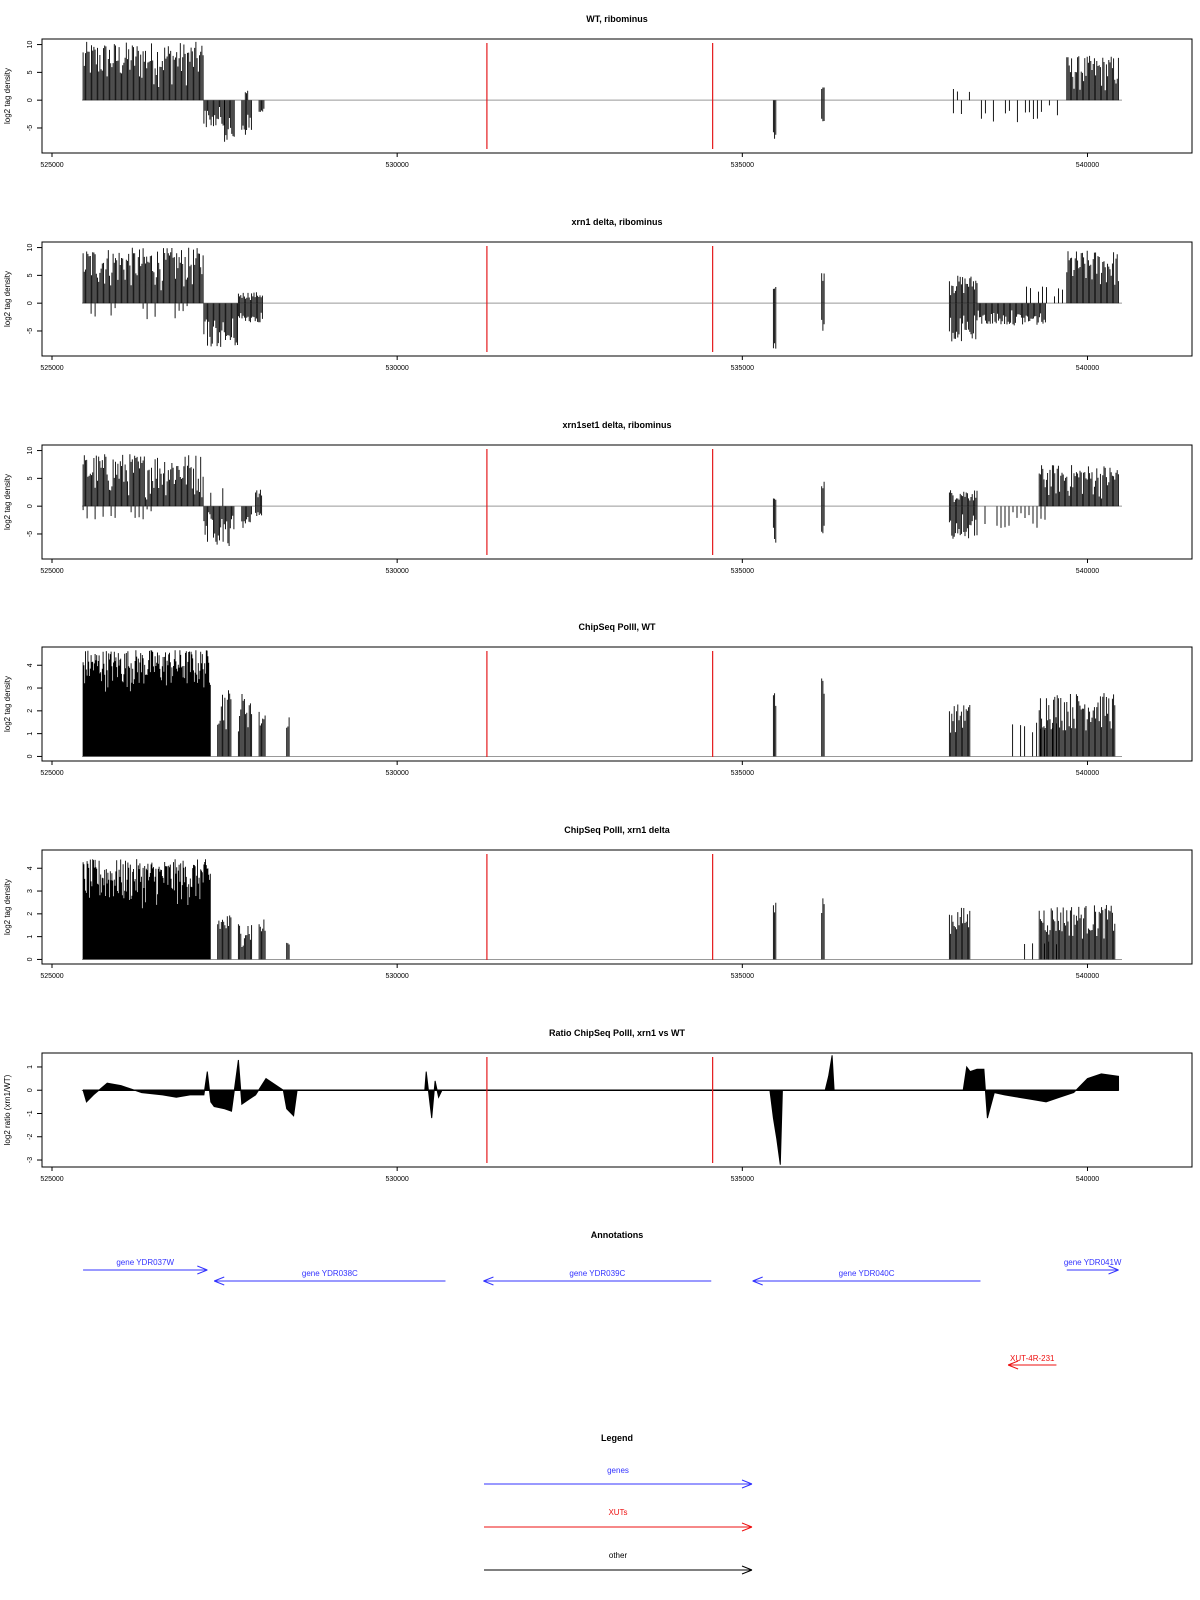  What do you see at coordinates (597, 1273) in the screenshot?
I see `gene-label: gene YDR039C` at bounding box center [597, 1273].